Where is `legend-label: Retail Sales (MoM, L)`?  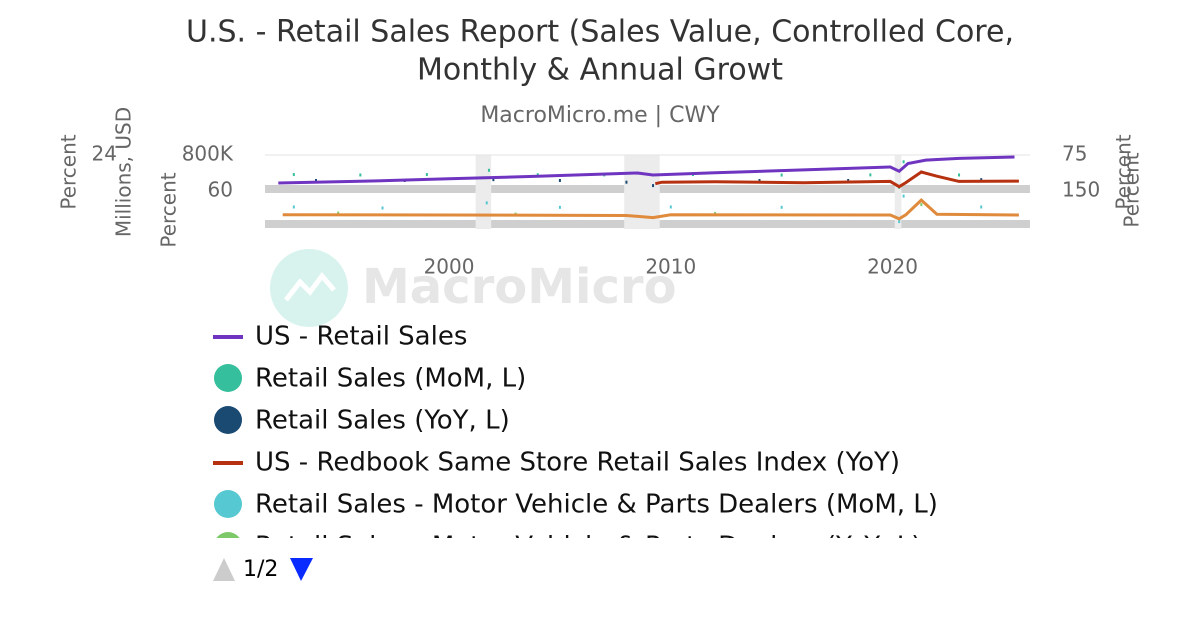 legend-label: Retail Sales (MoM, L) is located at coordinates (390, 379).